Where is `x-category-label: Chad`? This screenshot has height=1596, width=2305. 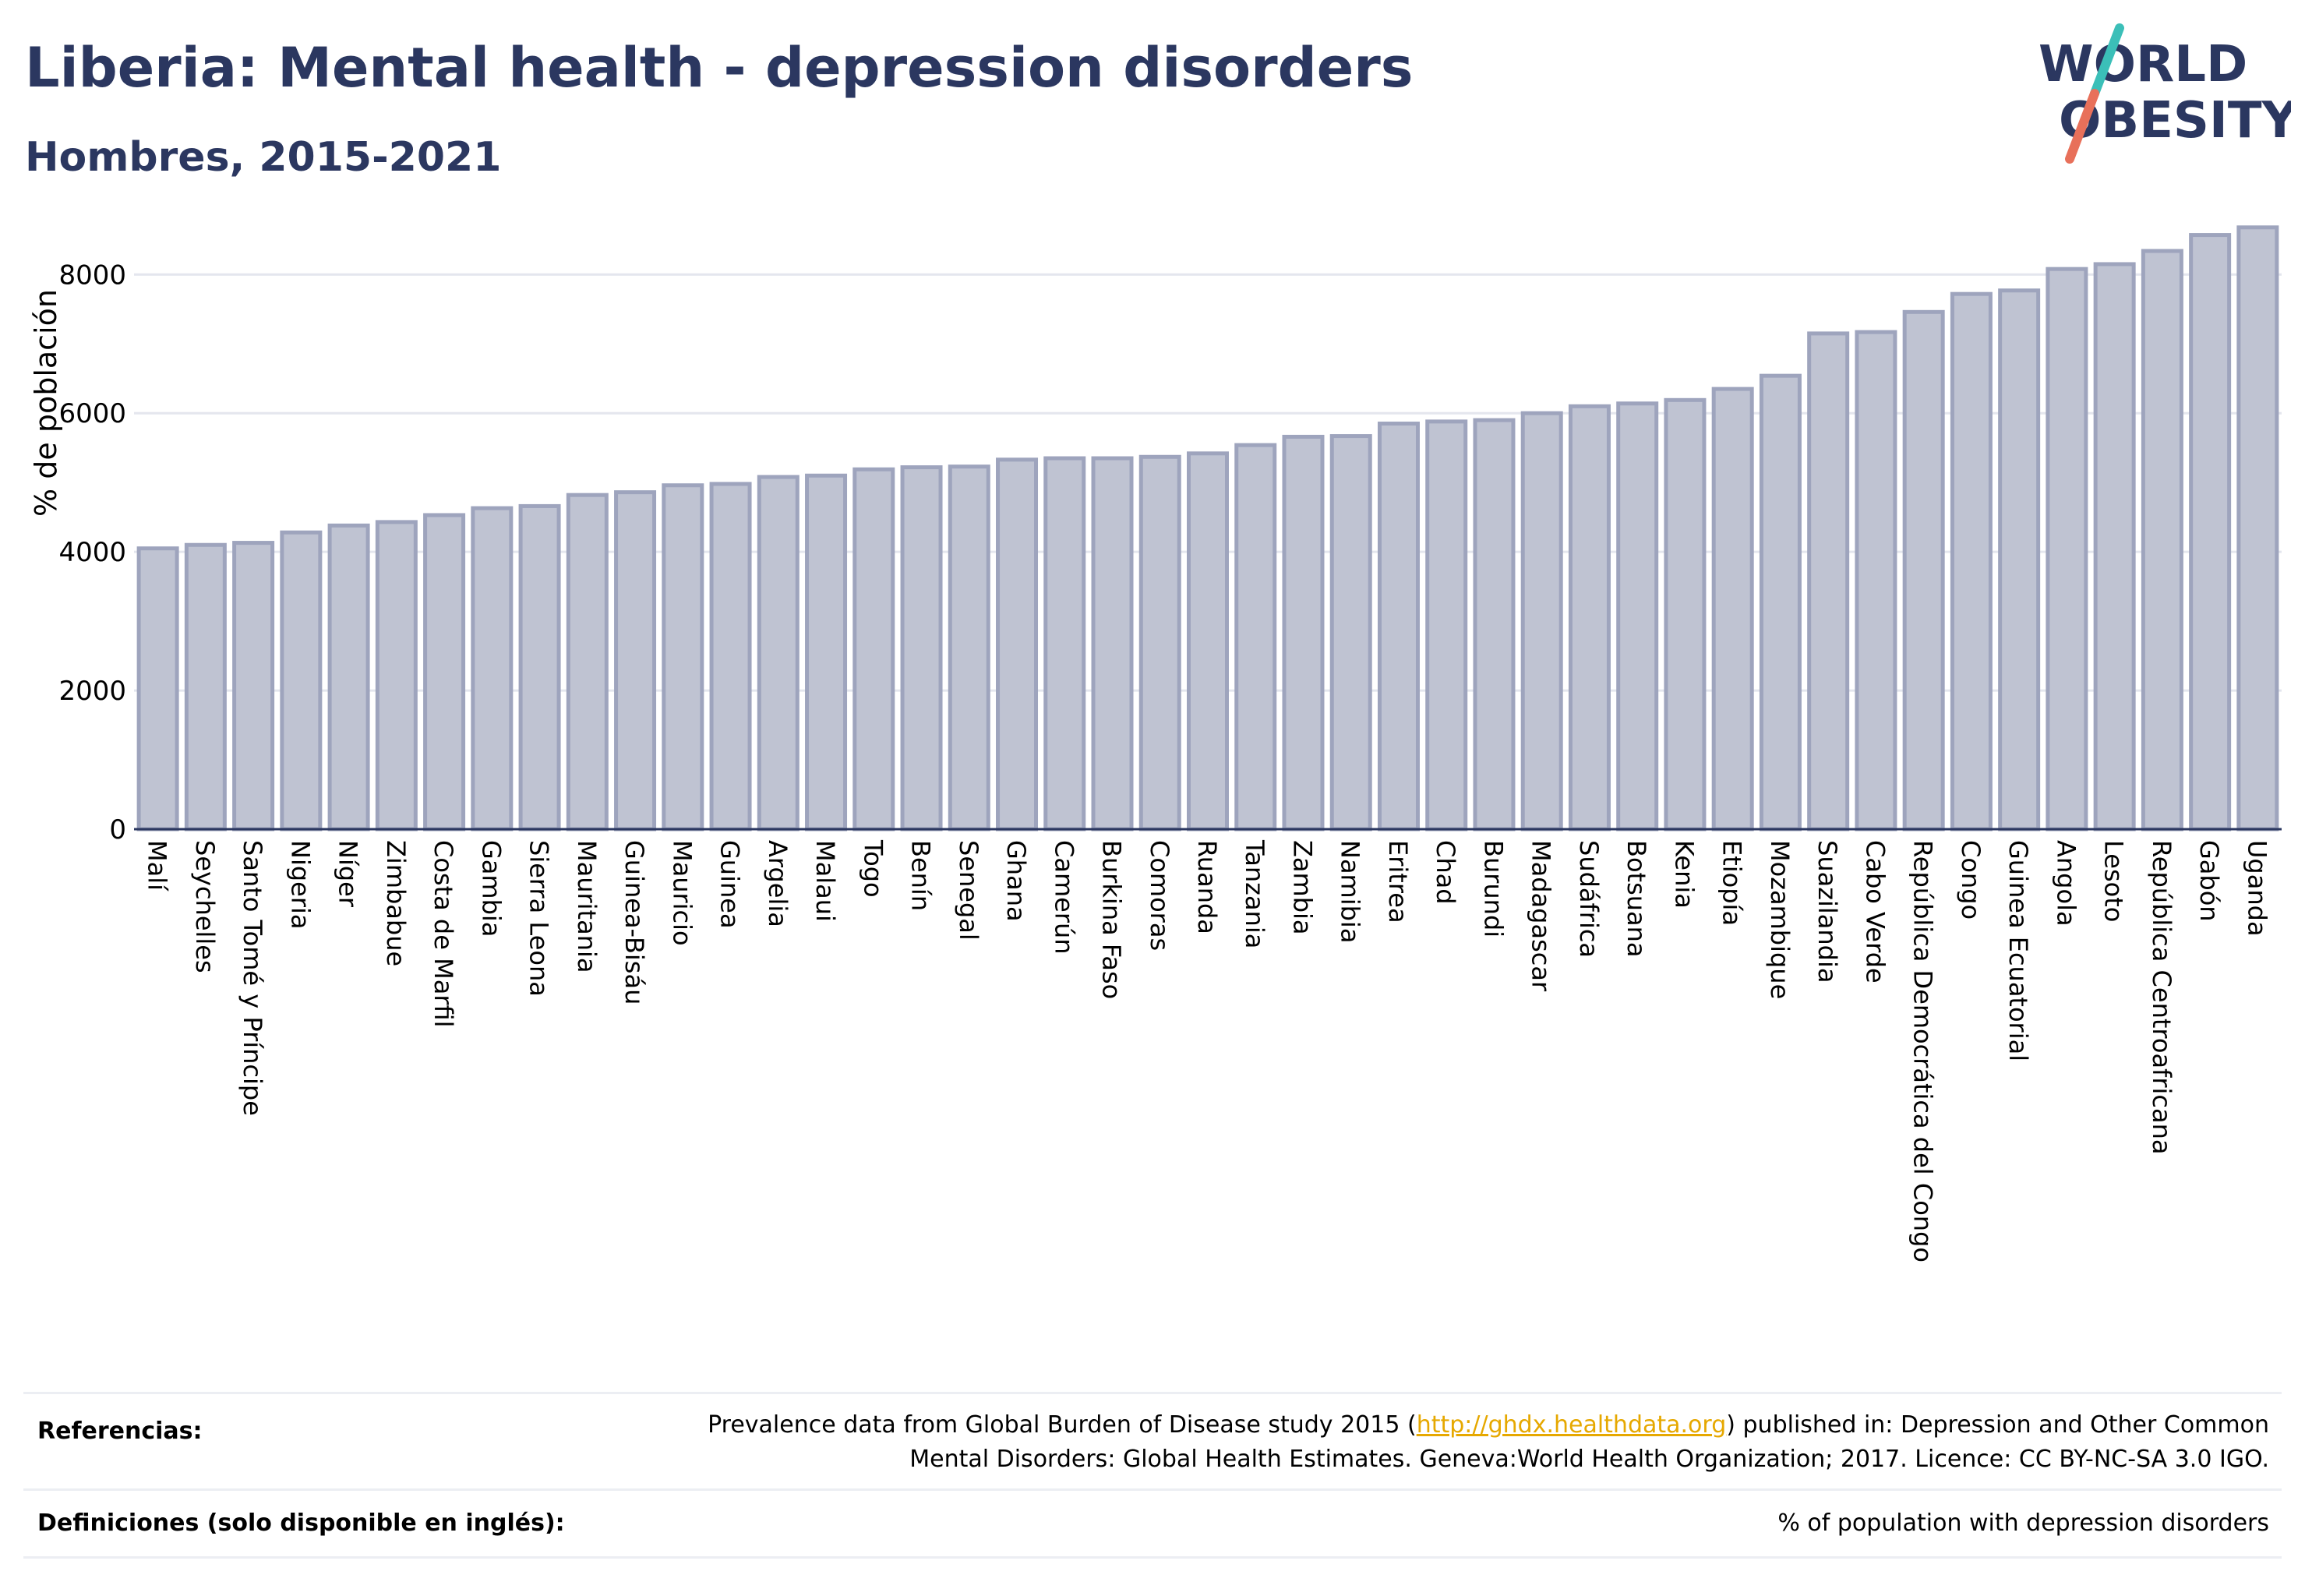 x-category-label: Chad is located at coordinates (1445, 872).